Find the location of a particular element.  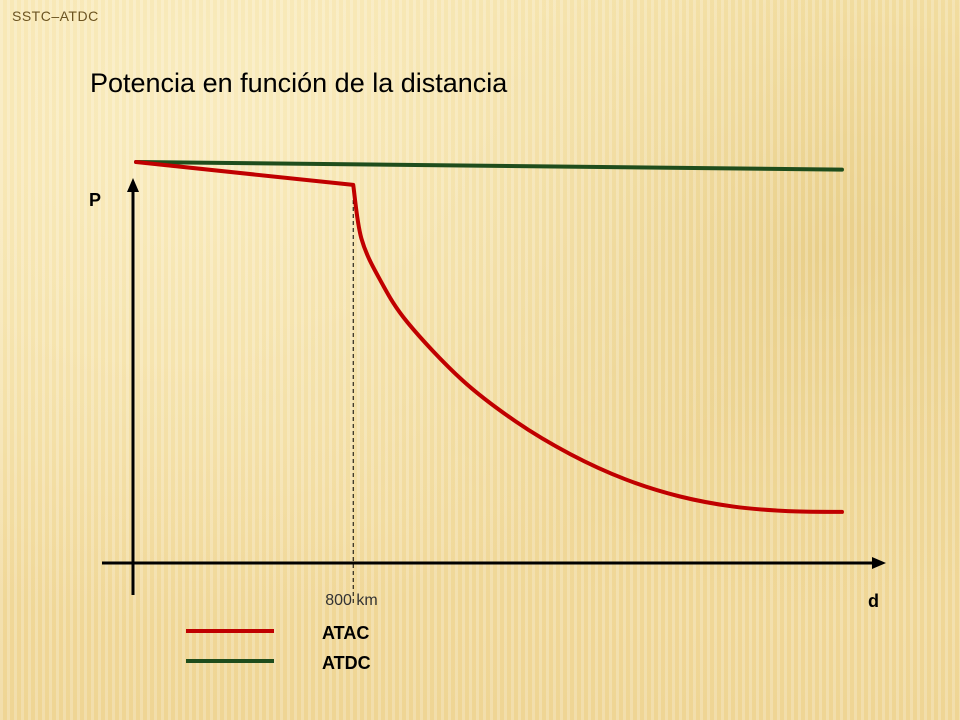

legend-label-atdc: ATDC is located at coordinates (346, 663).